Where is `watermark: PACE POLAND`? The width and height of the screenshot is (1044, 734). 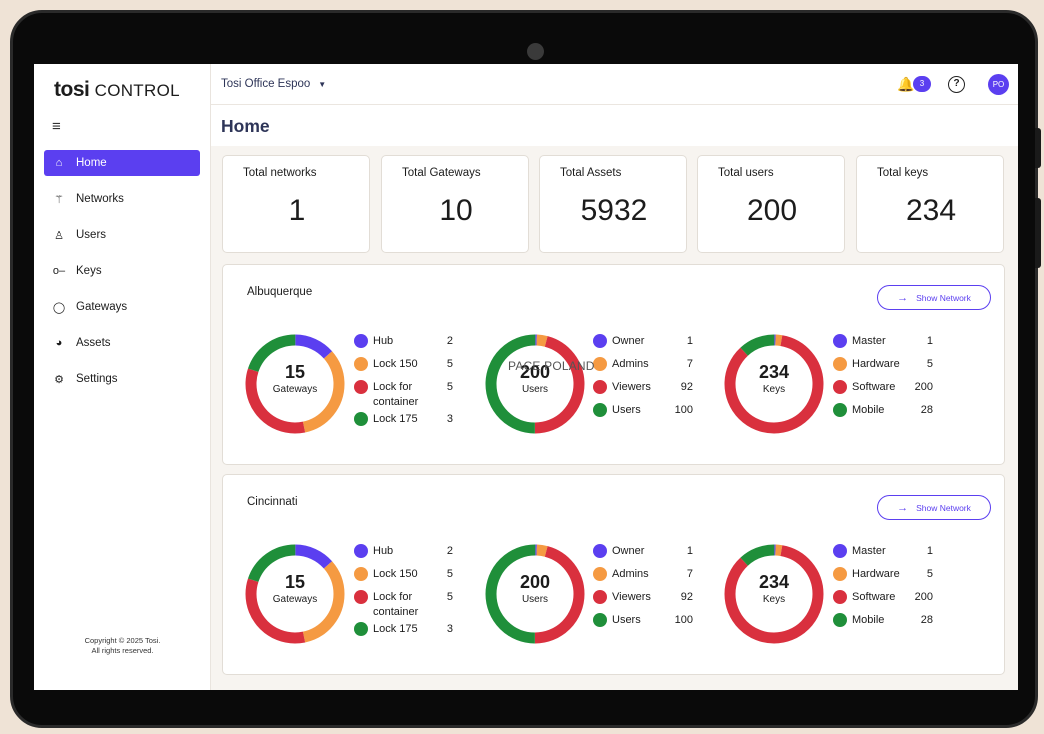
watermark: PACE POLAND is located at coordinates (551, 366).